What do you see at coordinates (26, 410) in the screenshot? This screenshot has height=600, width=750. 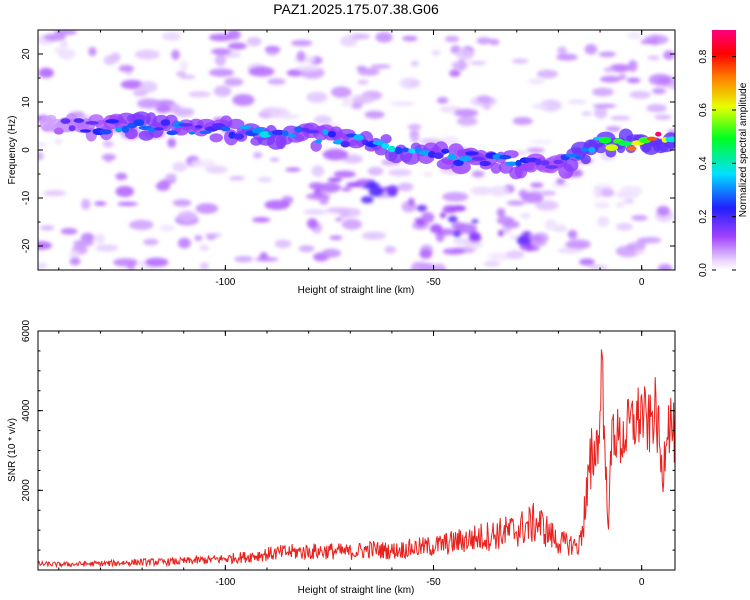 I see `y-tick-label: 4000` at bounding box center [26, 410].